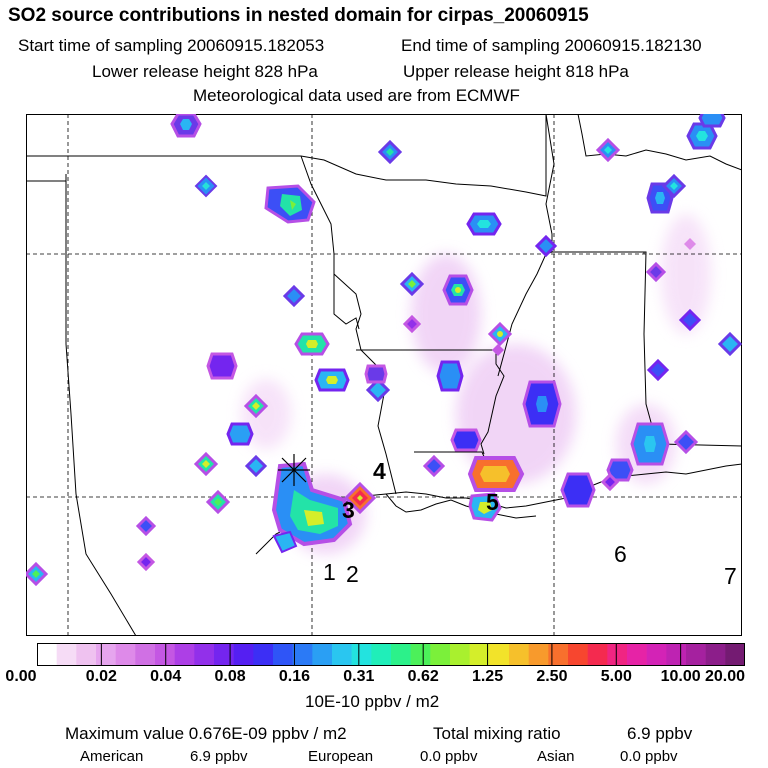 The height and width of the screenshot is (768, 768). I want to click on colorbar-tick-label: 2.50, so click(552, 676).